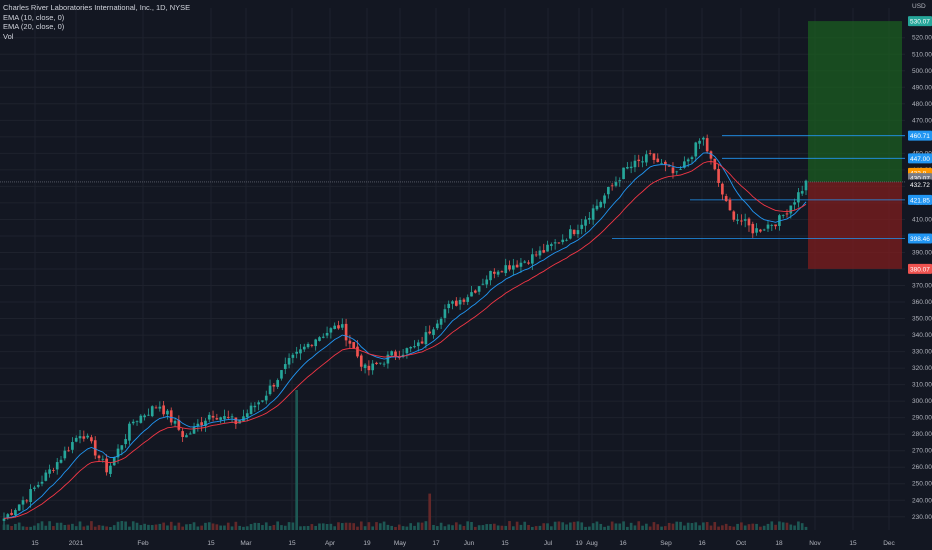  What do you see at coordinates (34, 26) in the screenshot?
I see `ema20-legend: EMA (20, close, 0)` at bounding box center [34, 26].